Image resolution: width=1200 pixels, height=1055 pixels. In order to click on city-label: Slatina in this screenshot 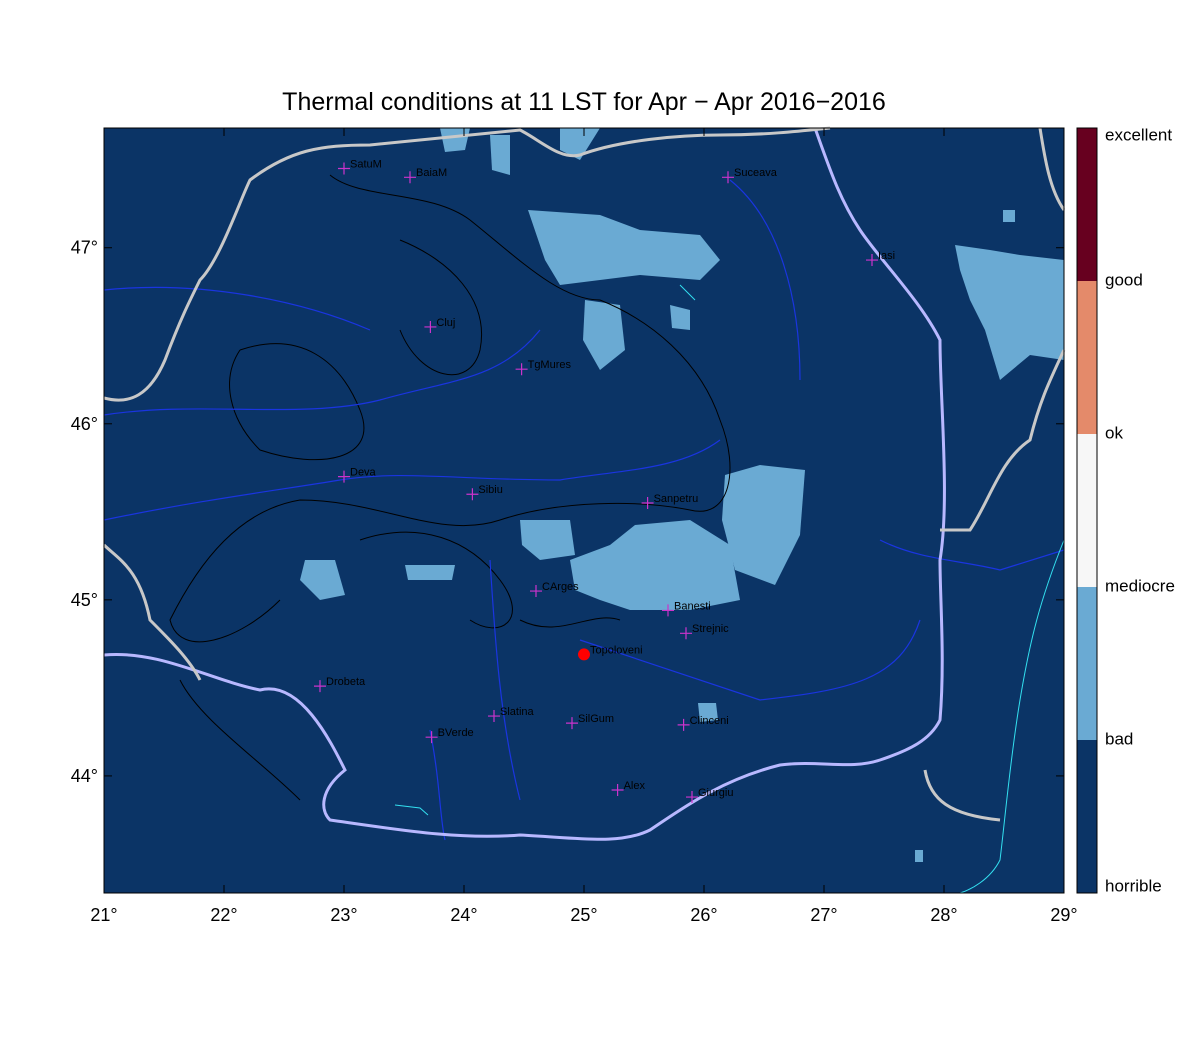, I will do `click(517, 712)`.